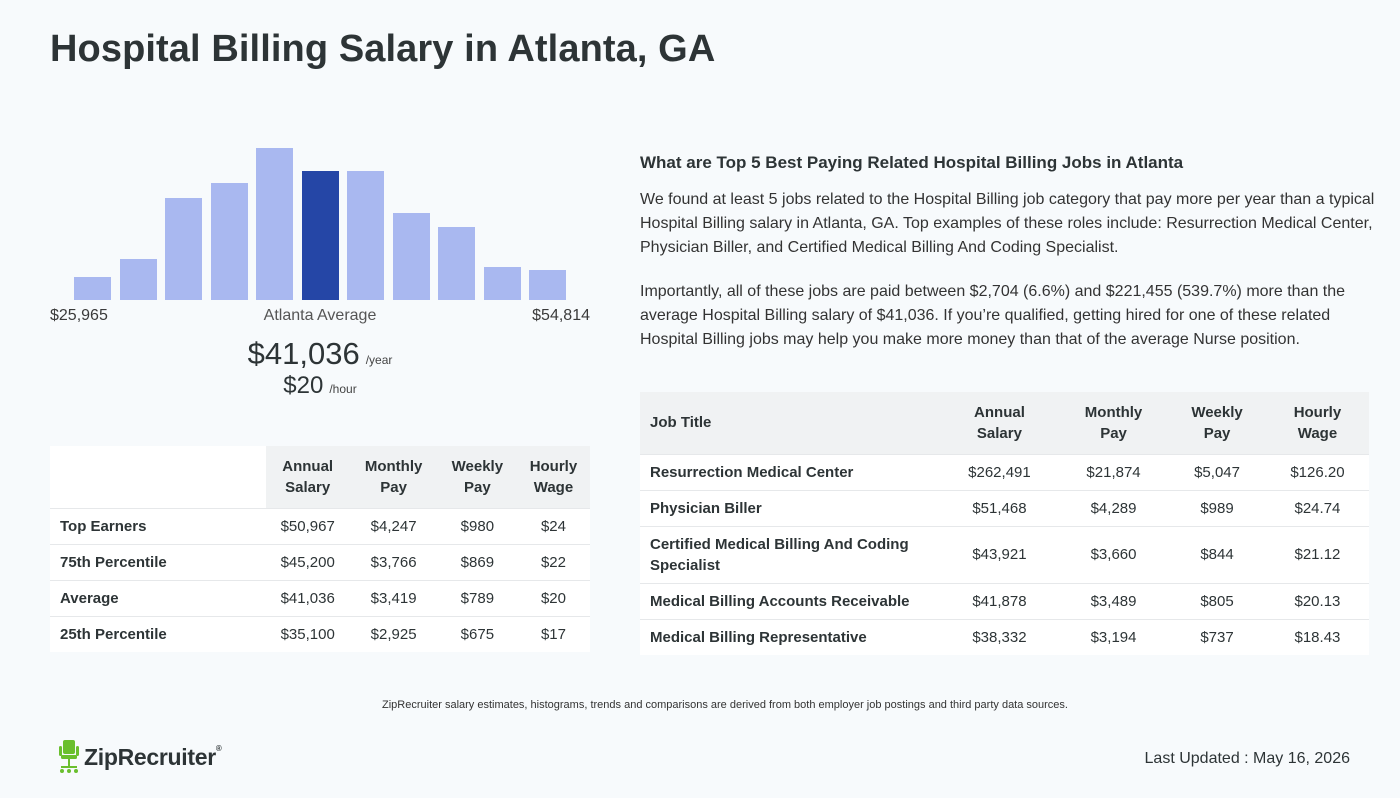 The image size is (1400, 798). Describe the element at coordinates (158, 561) in the screenshot. I see `row-label: 75th Percentile` at that location.